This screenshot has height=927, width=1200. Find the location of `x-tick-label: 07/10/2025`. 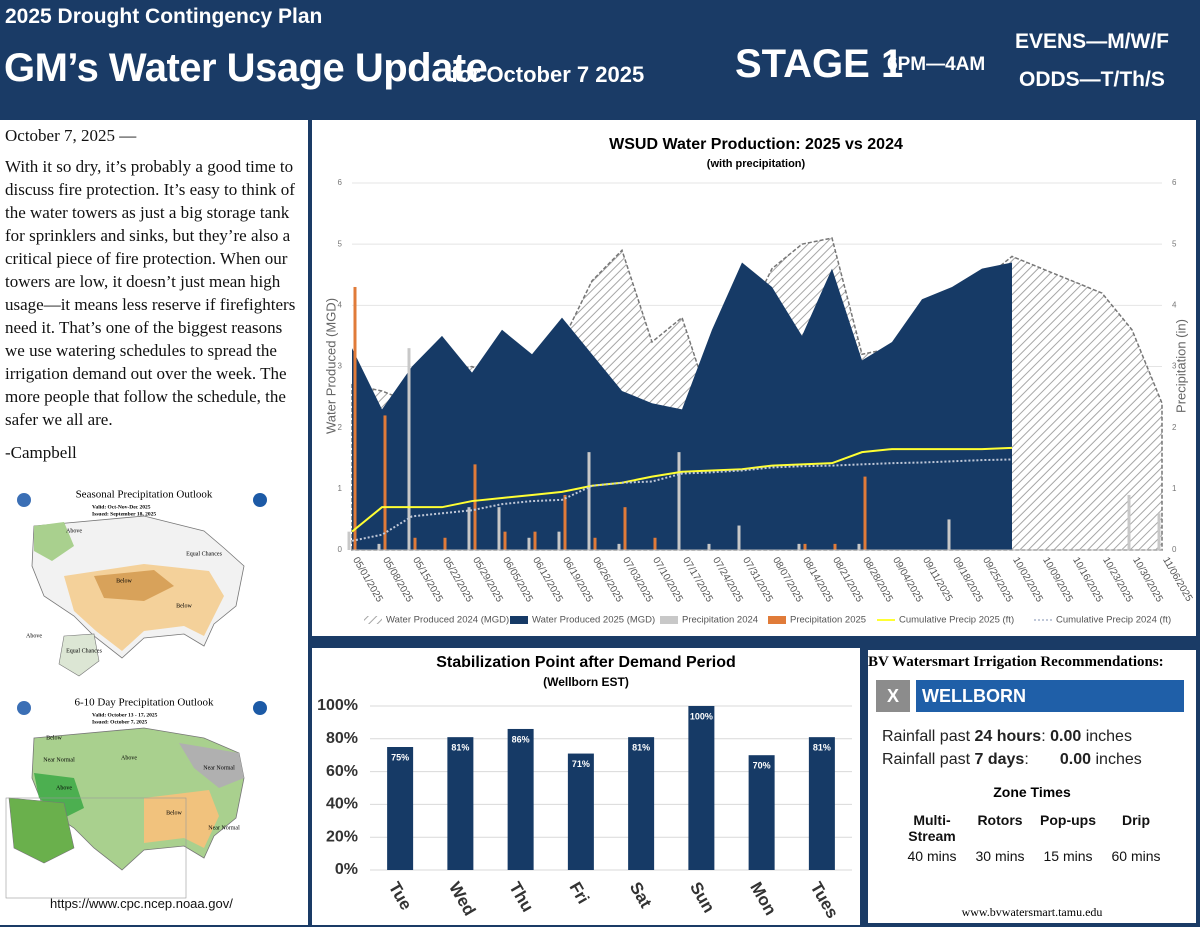

x-tick-label: 07/10/2025 is located at coordinates (667, 579).